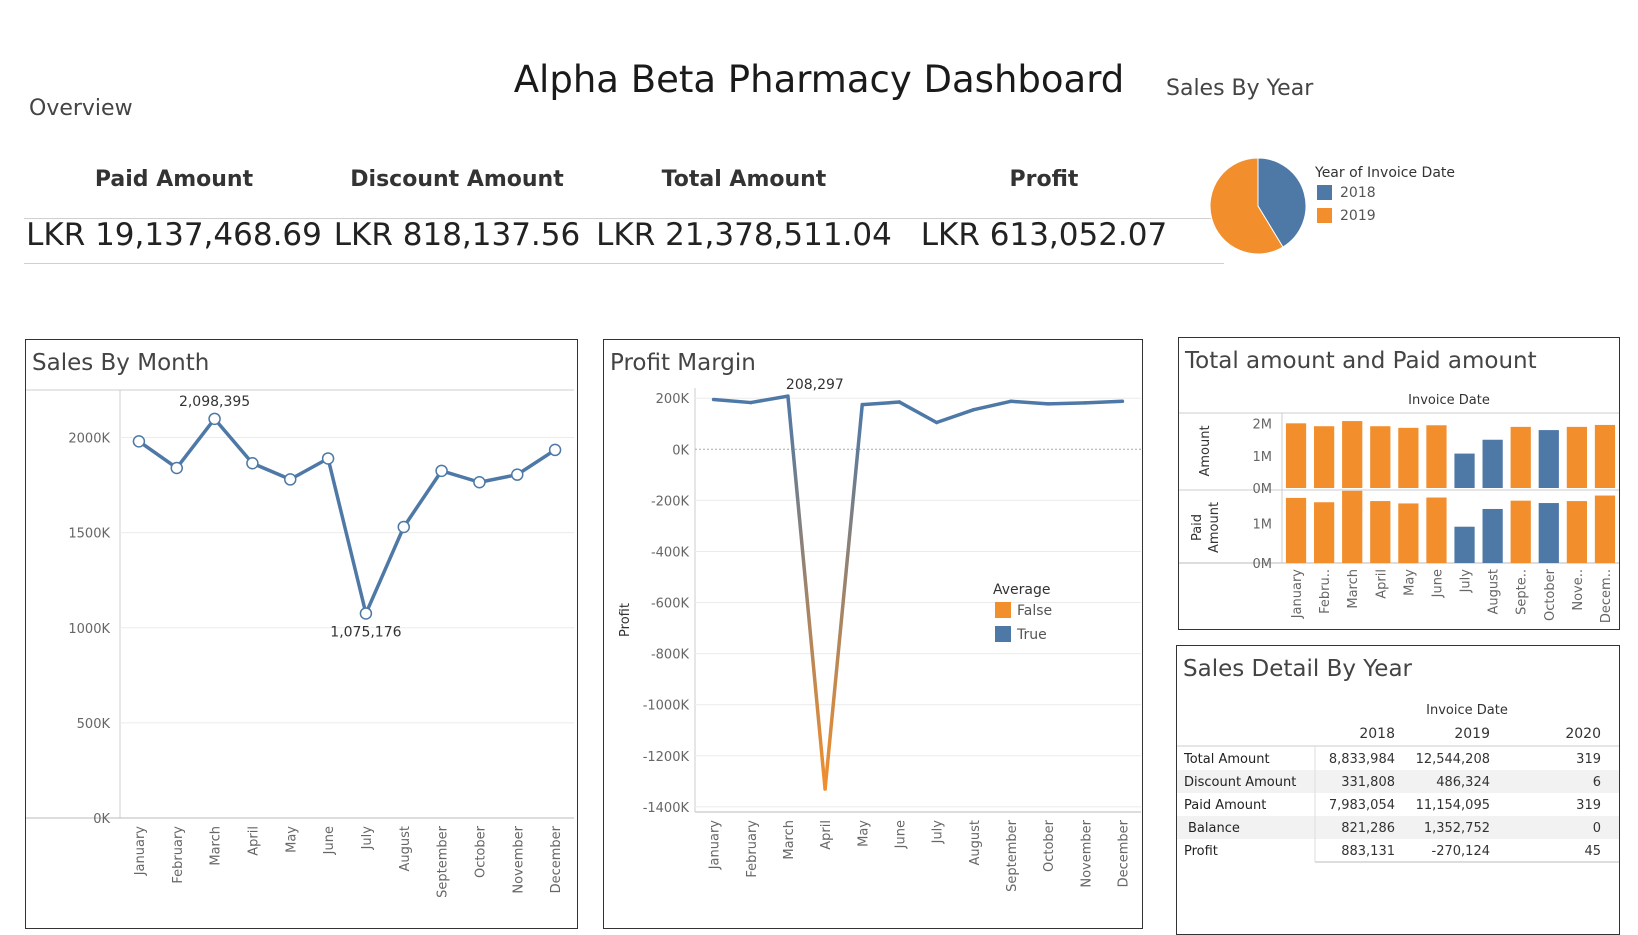  What do you see at coordinates (1463, 782) in the screenshot?
I see `table-cell: 486,324` at bounding box center [1463, 782].